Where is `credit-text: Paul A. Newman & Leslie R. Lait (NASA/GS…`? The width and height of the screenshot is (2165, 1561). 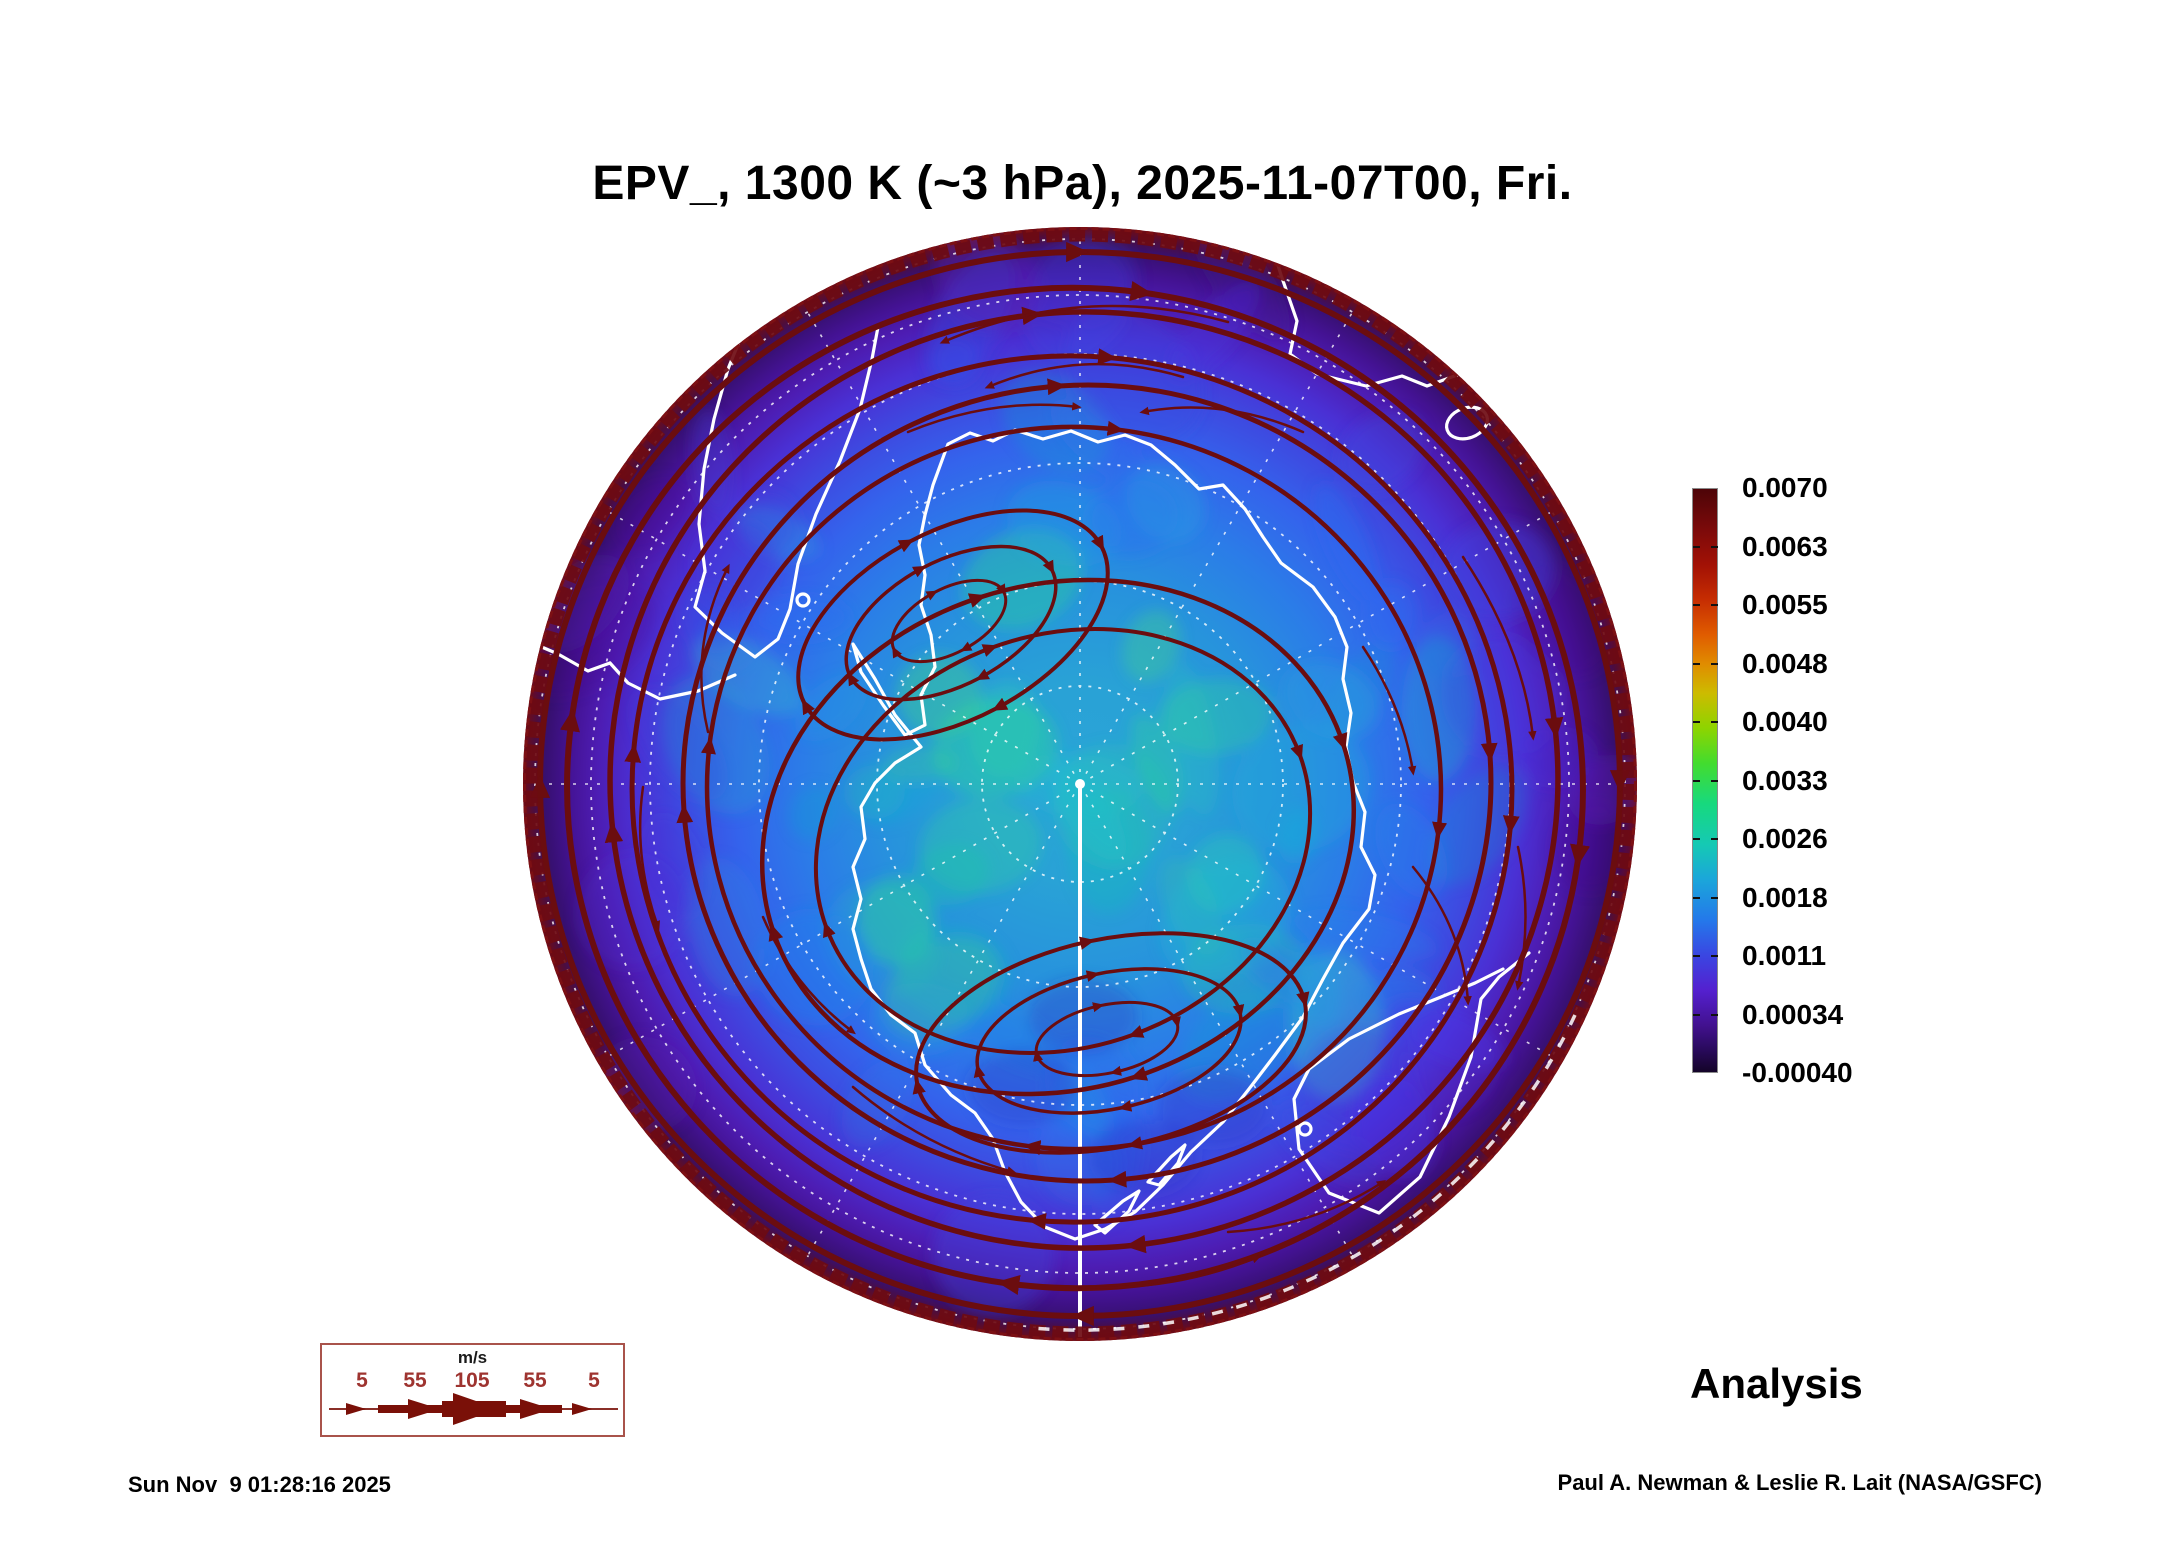 credit-text: Paul A. Newman & Leslie R. Lait (NASA/GS… is located at coordinates (1799, 1482).